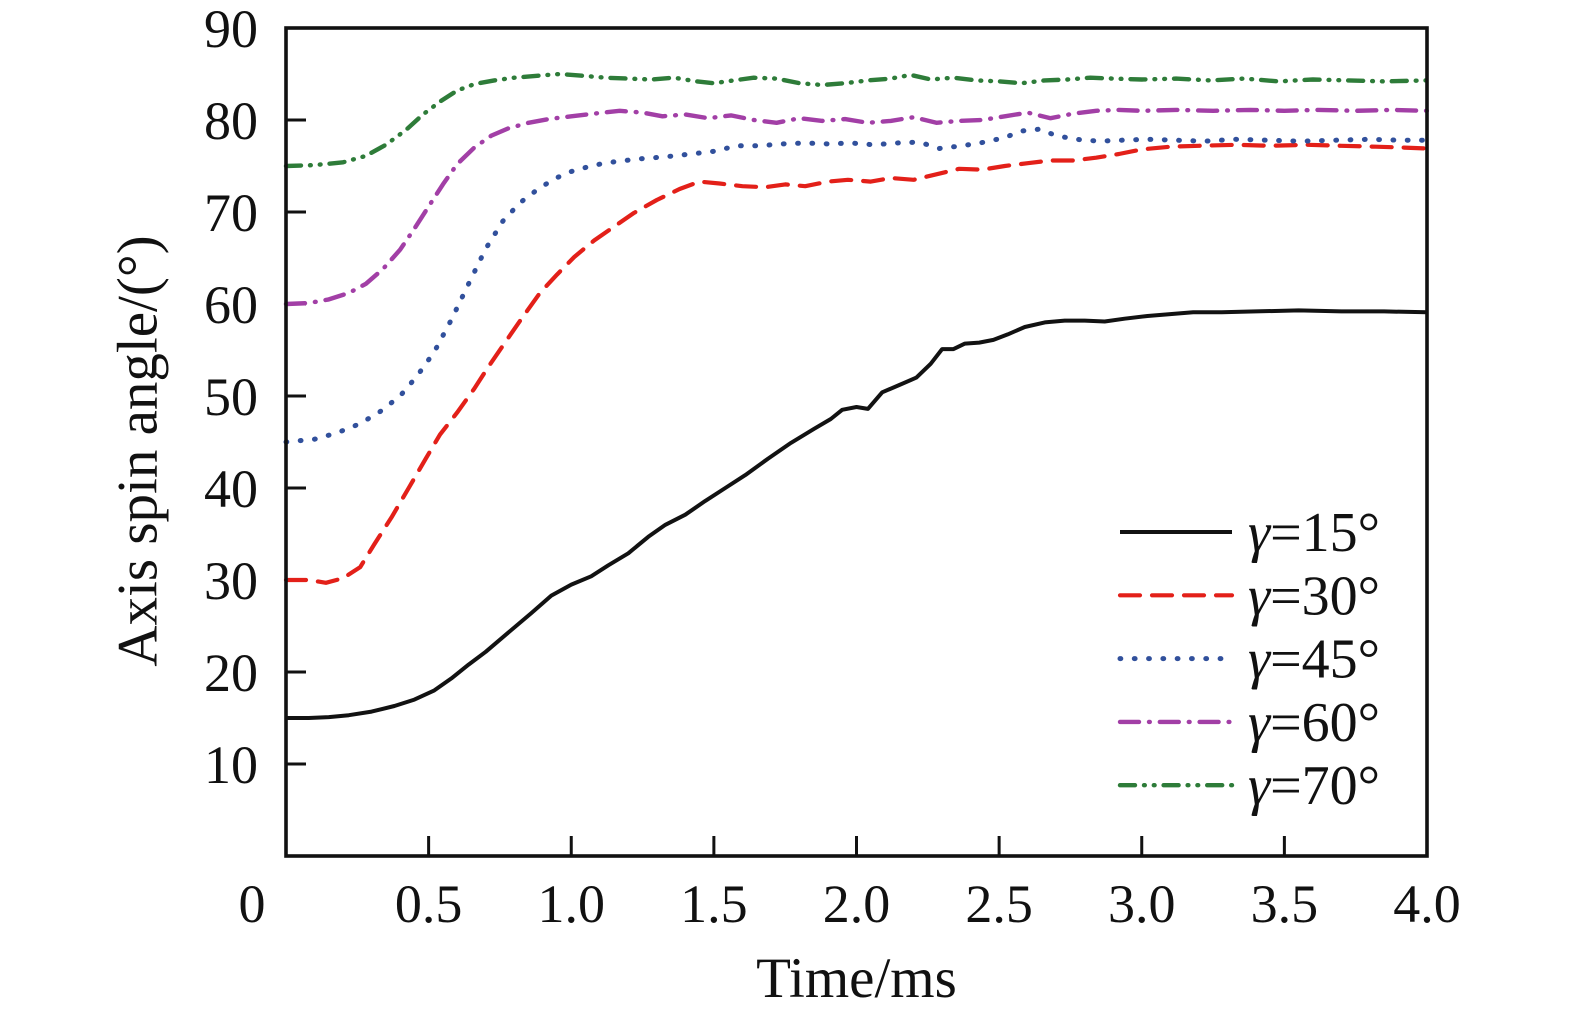  What do you see at coordinates (231, 489) in the screenshot?
I see `y-tick-label: 40` at bounding box center [231, 489].